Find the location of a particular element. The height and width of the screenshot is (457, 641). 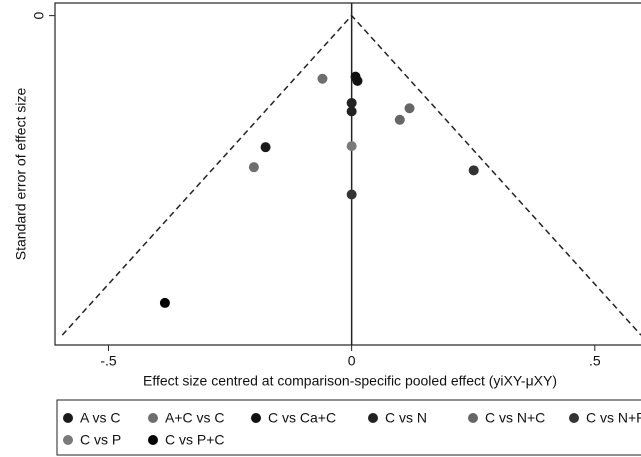

legend-label: A+C vs C is located at coordinates (195, 418).